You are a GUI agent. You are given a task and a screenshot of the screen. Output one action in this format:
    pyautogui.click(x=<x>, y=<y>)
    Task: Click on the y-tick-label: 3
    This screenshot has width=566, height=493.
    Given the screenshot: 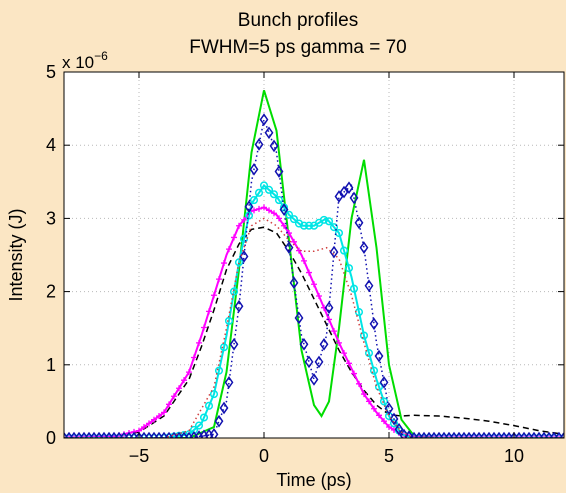 What is the action you would take?
    pyautogui.click(x=51, y=218)
    